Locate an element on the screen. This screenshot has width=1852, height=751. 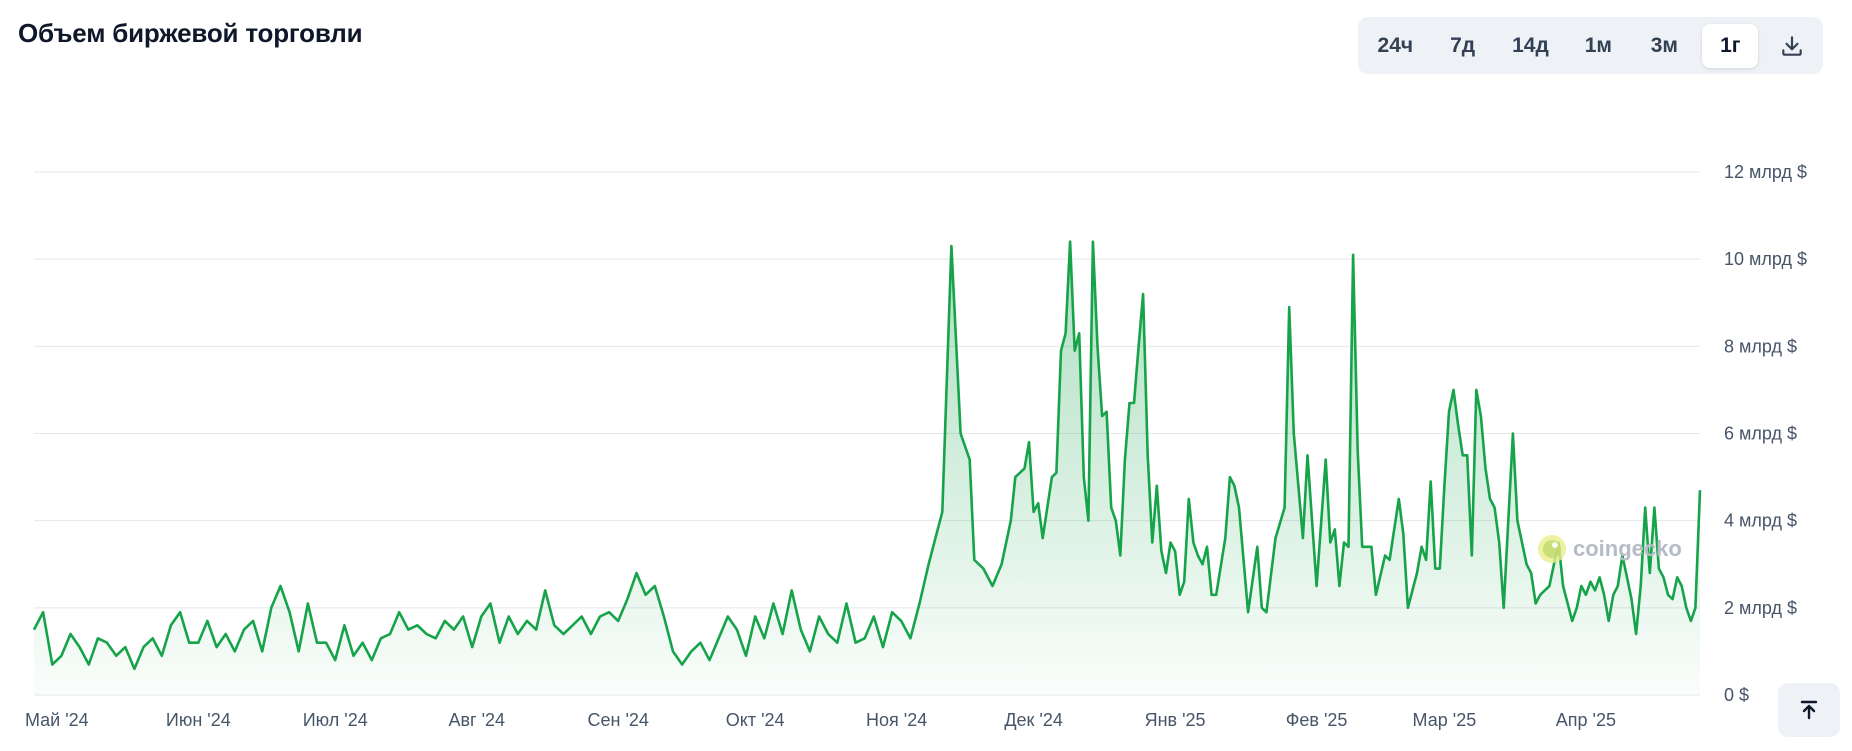
x-tick-label: Авг '24 is located at coordinates (476, 720).